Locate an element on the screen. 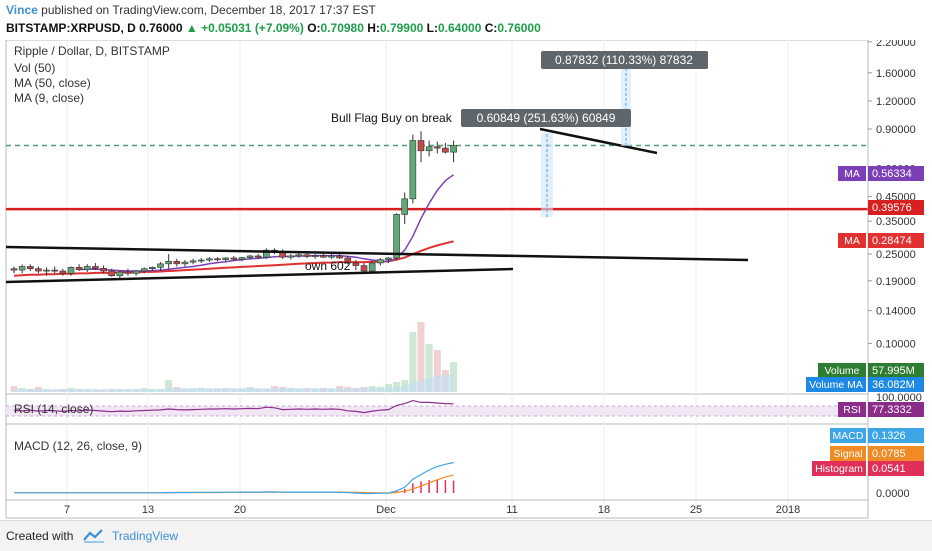 This screenshot has height=551, width=932. wedge-lower-trendline is located at coordinates (259, 275).